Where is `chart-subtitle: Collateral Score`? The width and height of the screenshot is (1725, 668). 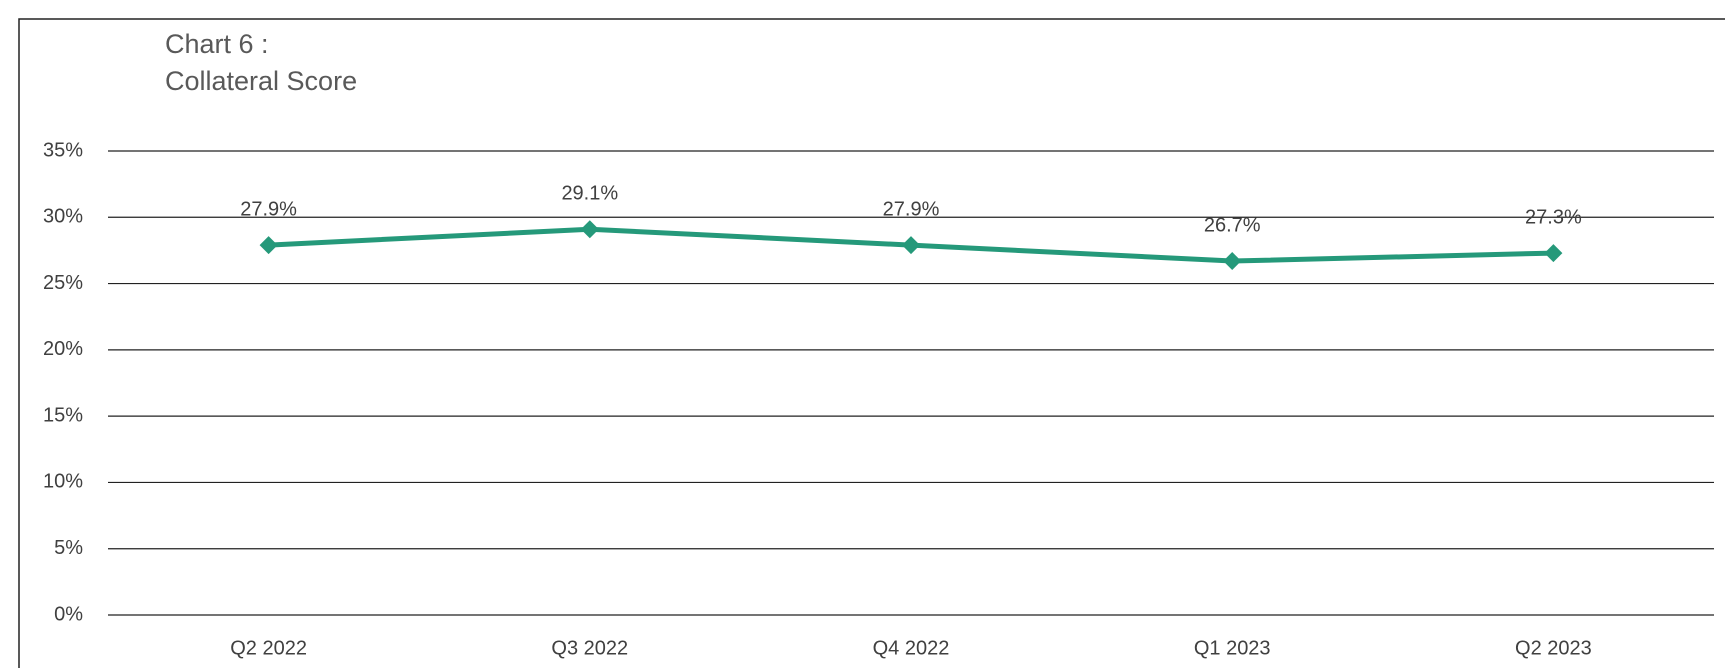
chart-subtitle: Collateral Score is located at coordinates (261, 81).